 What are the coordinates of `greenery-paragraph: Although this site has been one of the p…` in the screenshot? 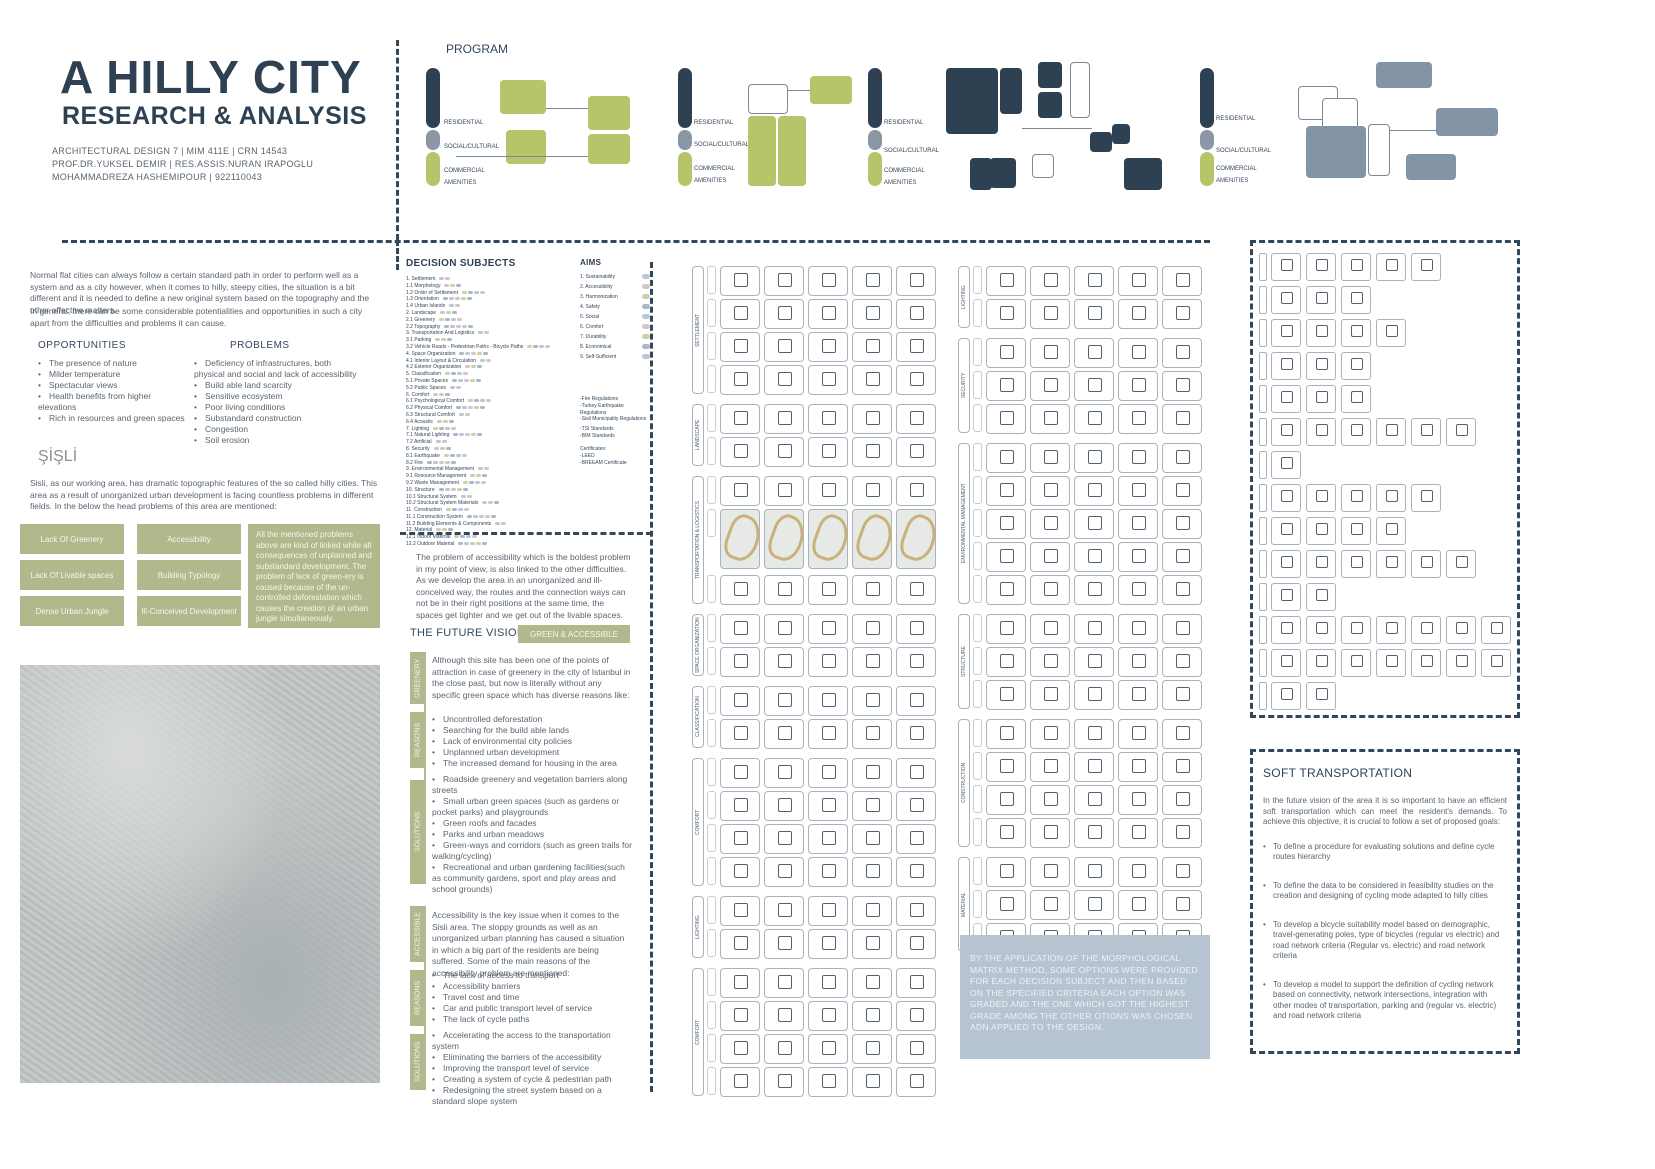 It's located at (531, 677).